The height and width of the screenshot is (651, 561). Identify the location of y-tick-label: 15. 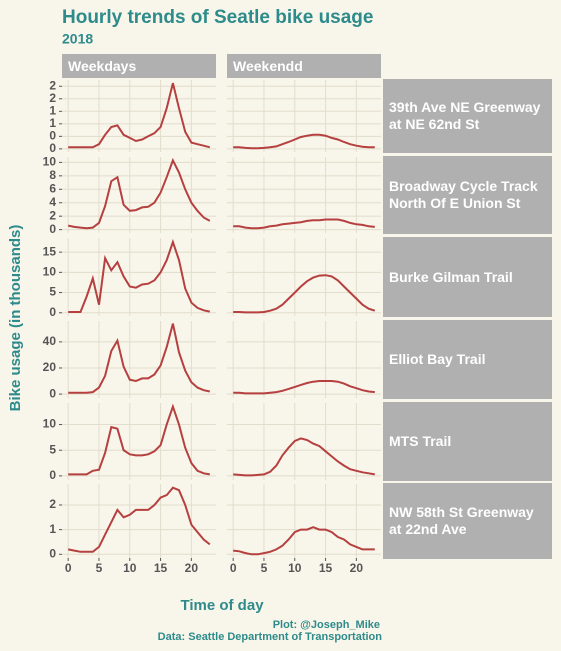
(50, 251).